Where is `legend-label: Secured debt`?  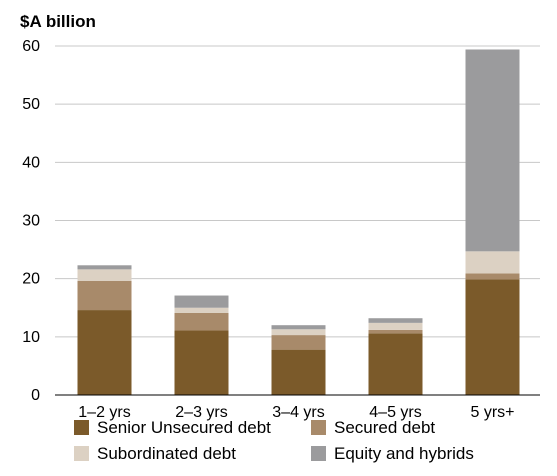 legend-label: Secured debt is located at coordinates (384, 427).